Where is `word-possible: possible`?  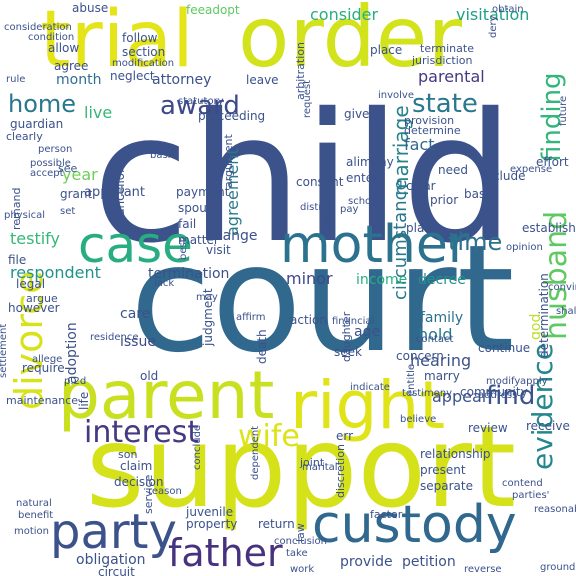
word-possible: possible is located at coordinates (50, 163).